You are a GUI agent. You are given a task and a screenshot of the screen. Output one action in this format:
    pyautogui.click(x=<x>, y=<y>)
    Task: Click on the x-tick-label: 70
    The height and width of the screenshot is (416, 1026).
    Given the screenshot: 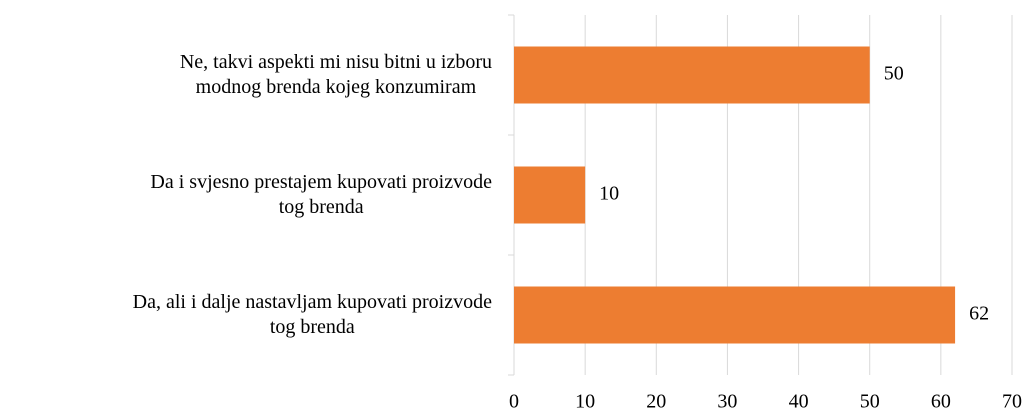 What is the action you would take?
    pyautogui.click(x=1012, y=402)
    